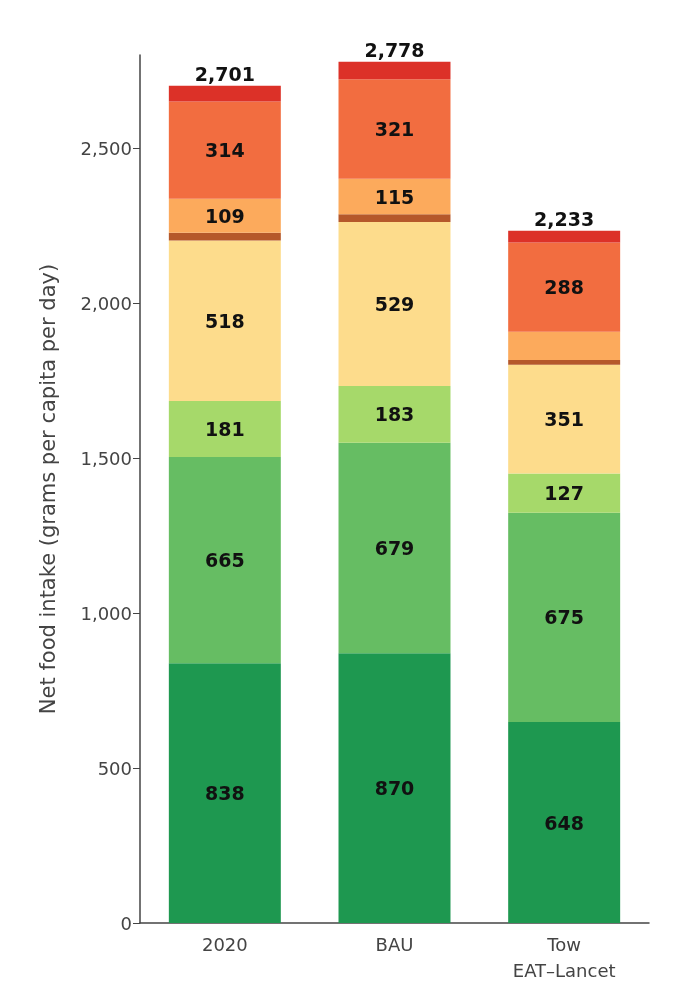  I want to click on data-label: 115, so click(394, 196).